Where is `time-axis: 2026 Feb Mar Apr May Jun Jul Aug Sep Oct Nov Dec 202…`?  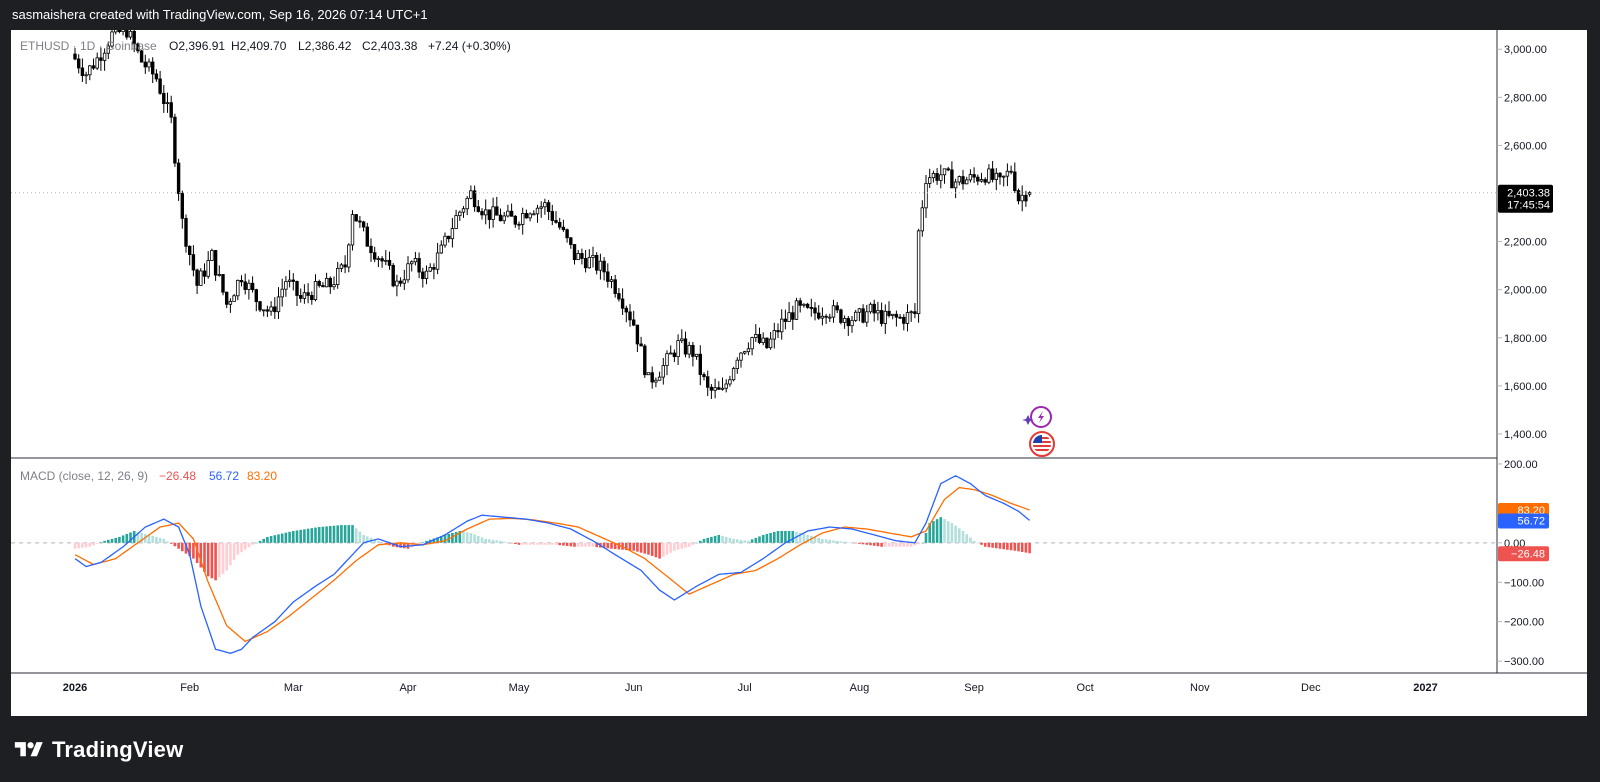
time-axis: 2026 Feb Mar Apr May Jun Jul Aug Sep Oct Nov Dec 202… is located at coordinates (750, 688).